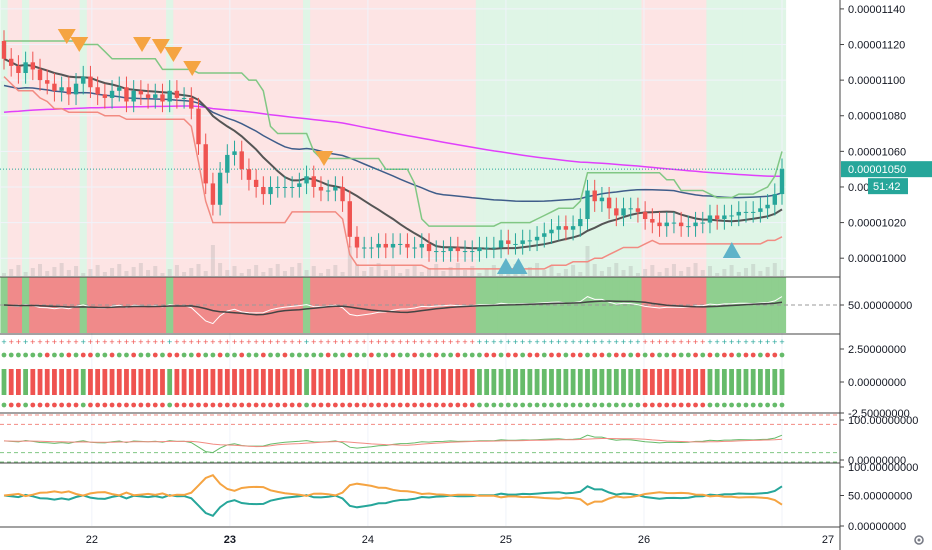 The height and width of the screenshot is (550, 932). What do you see at coordinates (160, 46) in the screenshot?
I see `sell-signal-triangle` at bounding box center [160, 46].